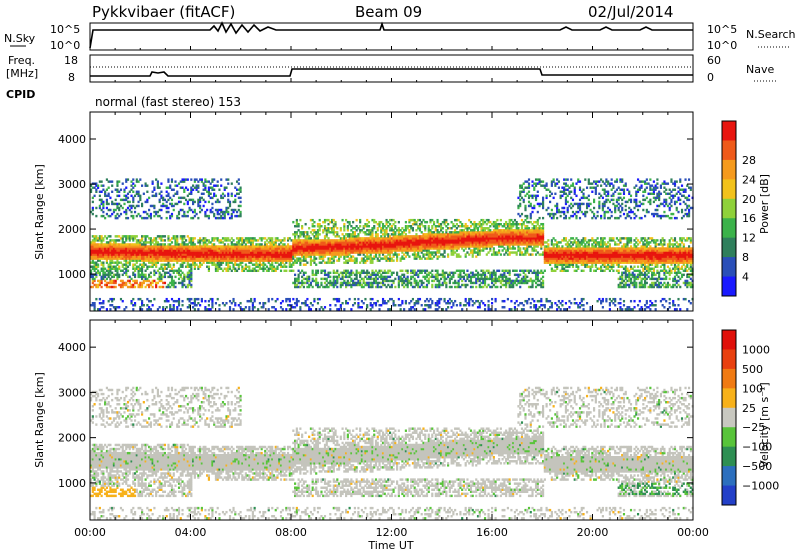 The height and width of the screenshot is (558, 800). I want to click on noise-right-tick-bottom: 10^0, so click(722, 45).